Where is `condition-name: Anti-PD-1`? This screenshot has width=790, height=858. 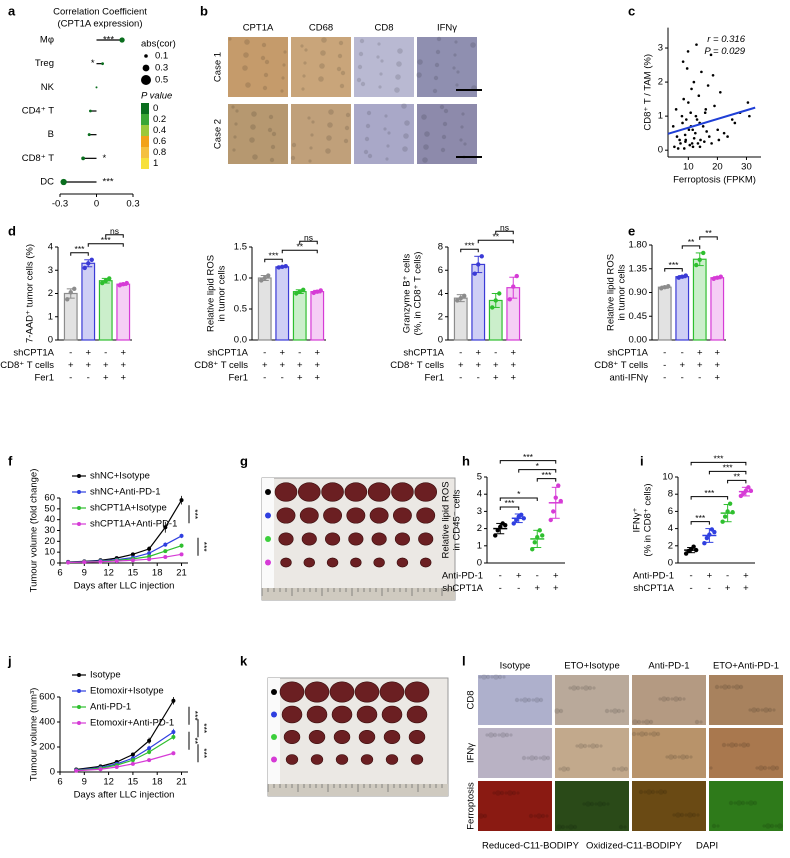 condition-name: Anti-PD-1 is located at coordinates (653, 576).